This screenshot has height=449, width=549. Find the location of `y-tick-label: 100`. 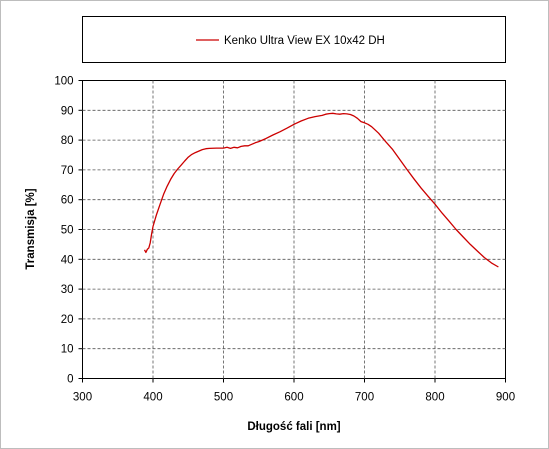

y-tick-label: 100 is located at coordinates (63, 82).